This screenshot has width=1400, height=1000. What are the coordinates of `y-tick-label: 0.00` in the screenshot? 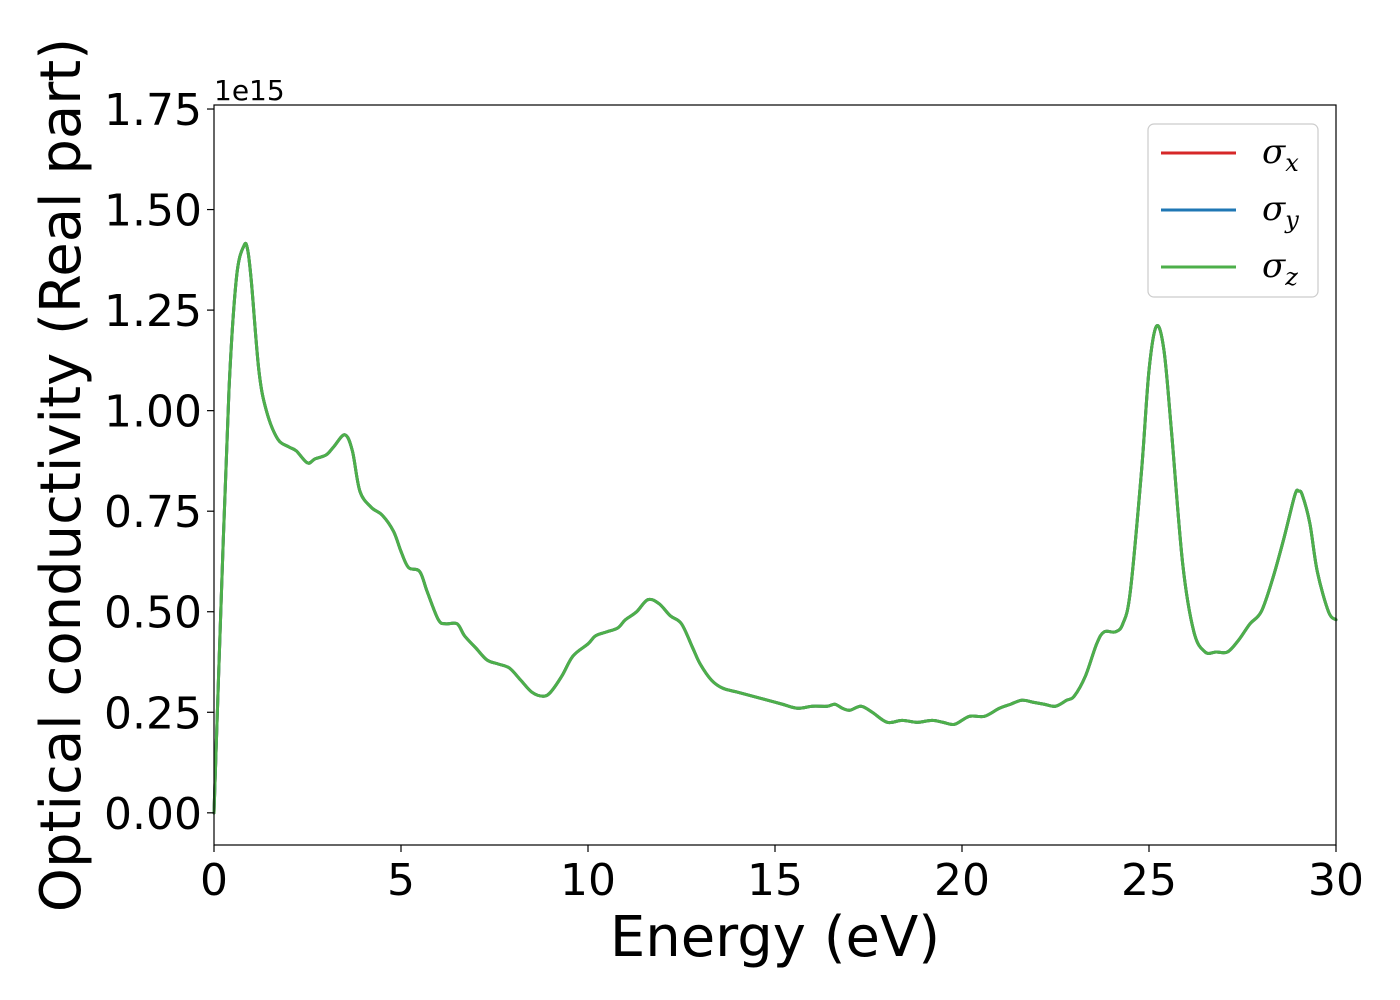 It's located at (153, 814).